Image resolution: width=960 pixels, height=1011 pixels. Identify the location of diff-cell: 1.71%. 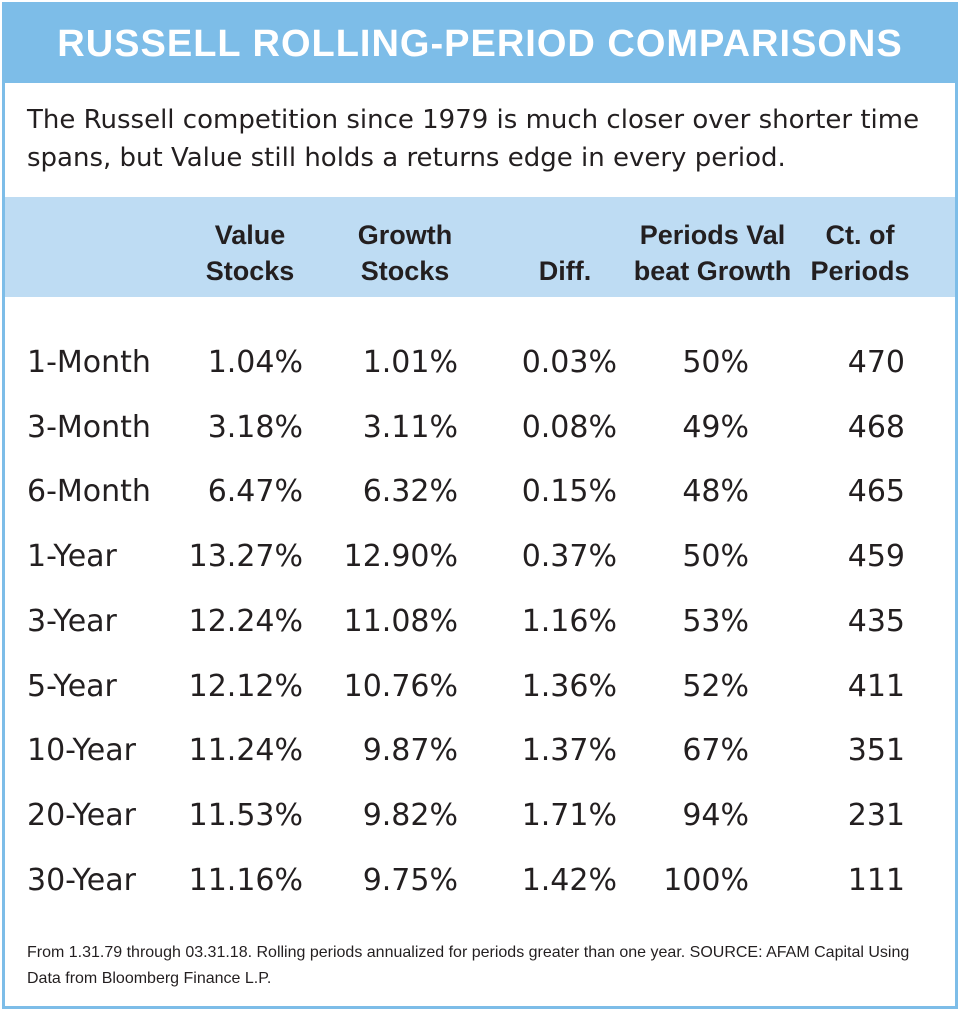
(569, 815).